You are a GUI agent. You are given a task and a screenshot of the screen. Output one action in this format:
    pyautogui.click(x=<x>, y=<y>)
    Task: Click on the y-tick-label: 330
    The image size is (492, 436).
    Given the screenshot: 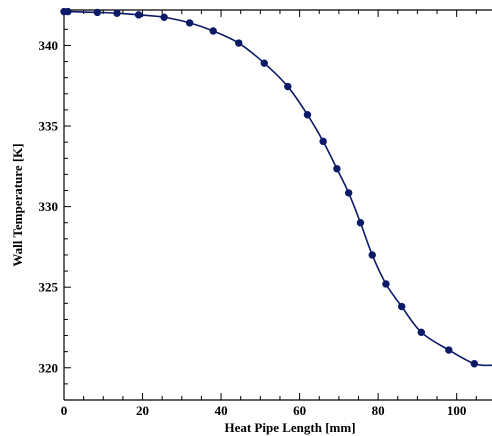 What is the action you would take?
    pyautogui.click(x=49, y=206)
    